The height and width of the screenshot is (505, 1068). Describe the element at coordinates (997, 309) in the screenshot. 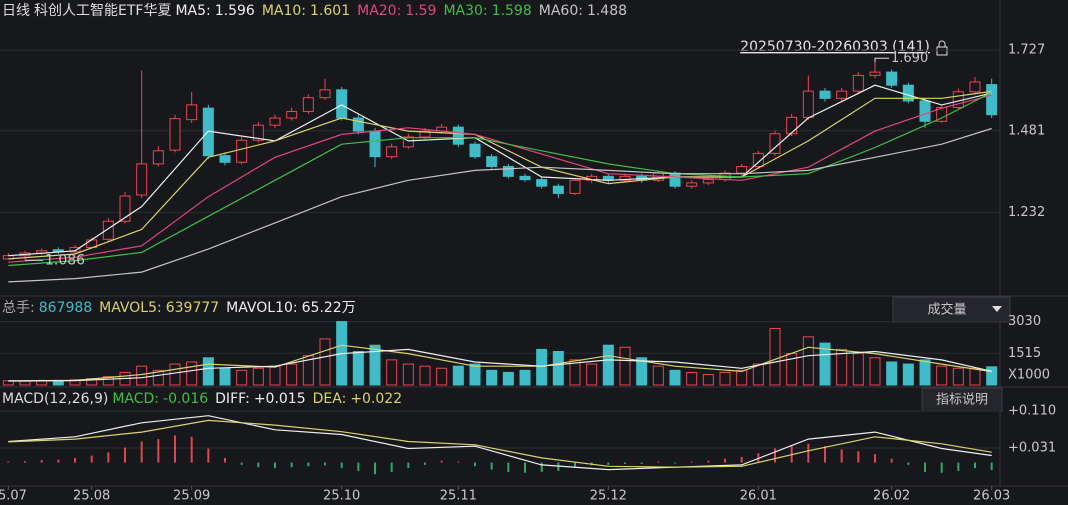

I see `dropdown-arrow` at that location.